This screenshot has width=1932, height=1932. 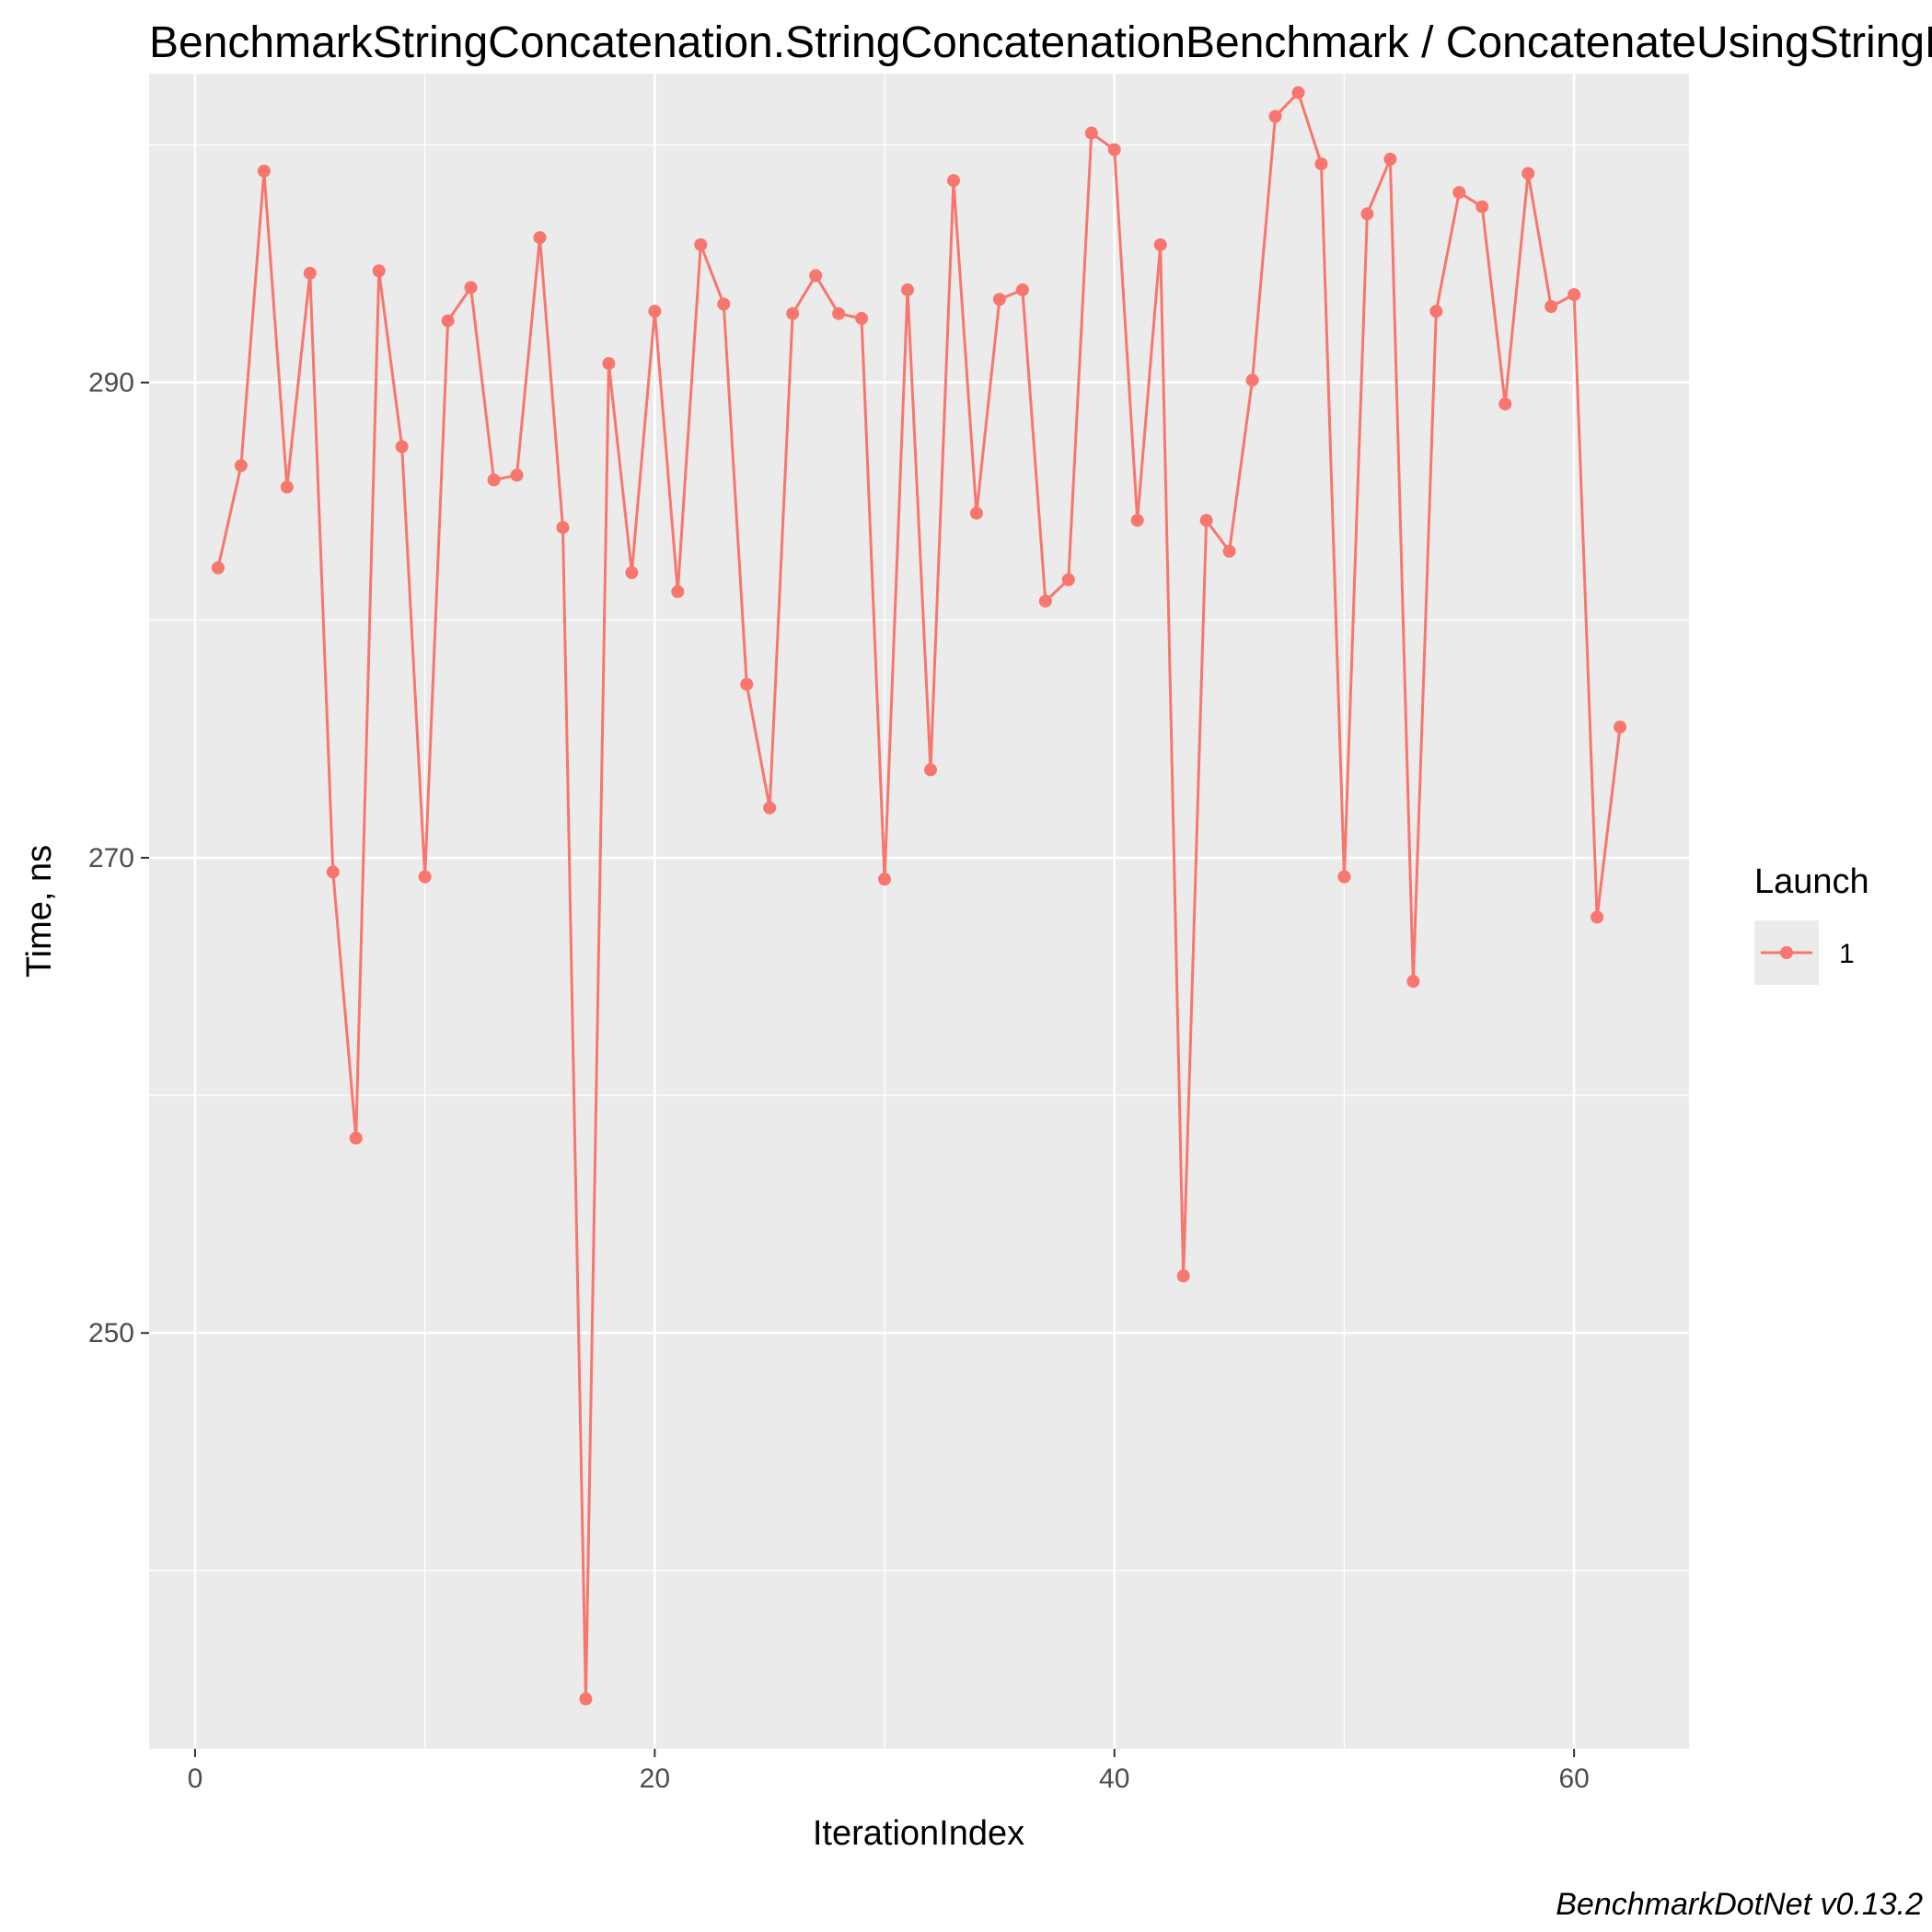 I want to click on y-axis-title: Time, ns, so click(x=40, y=912).